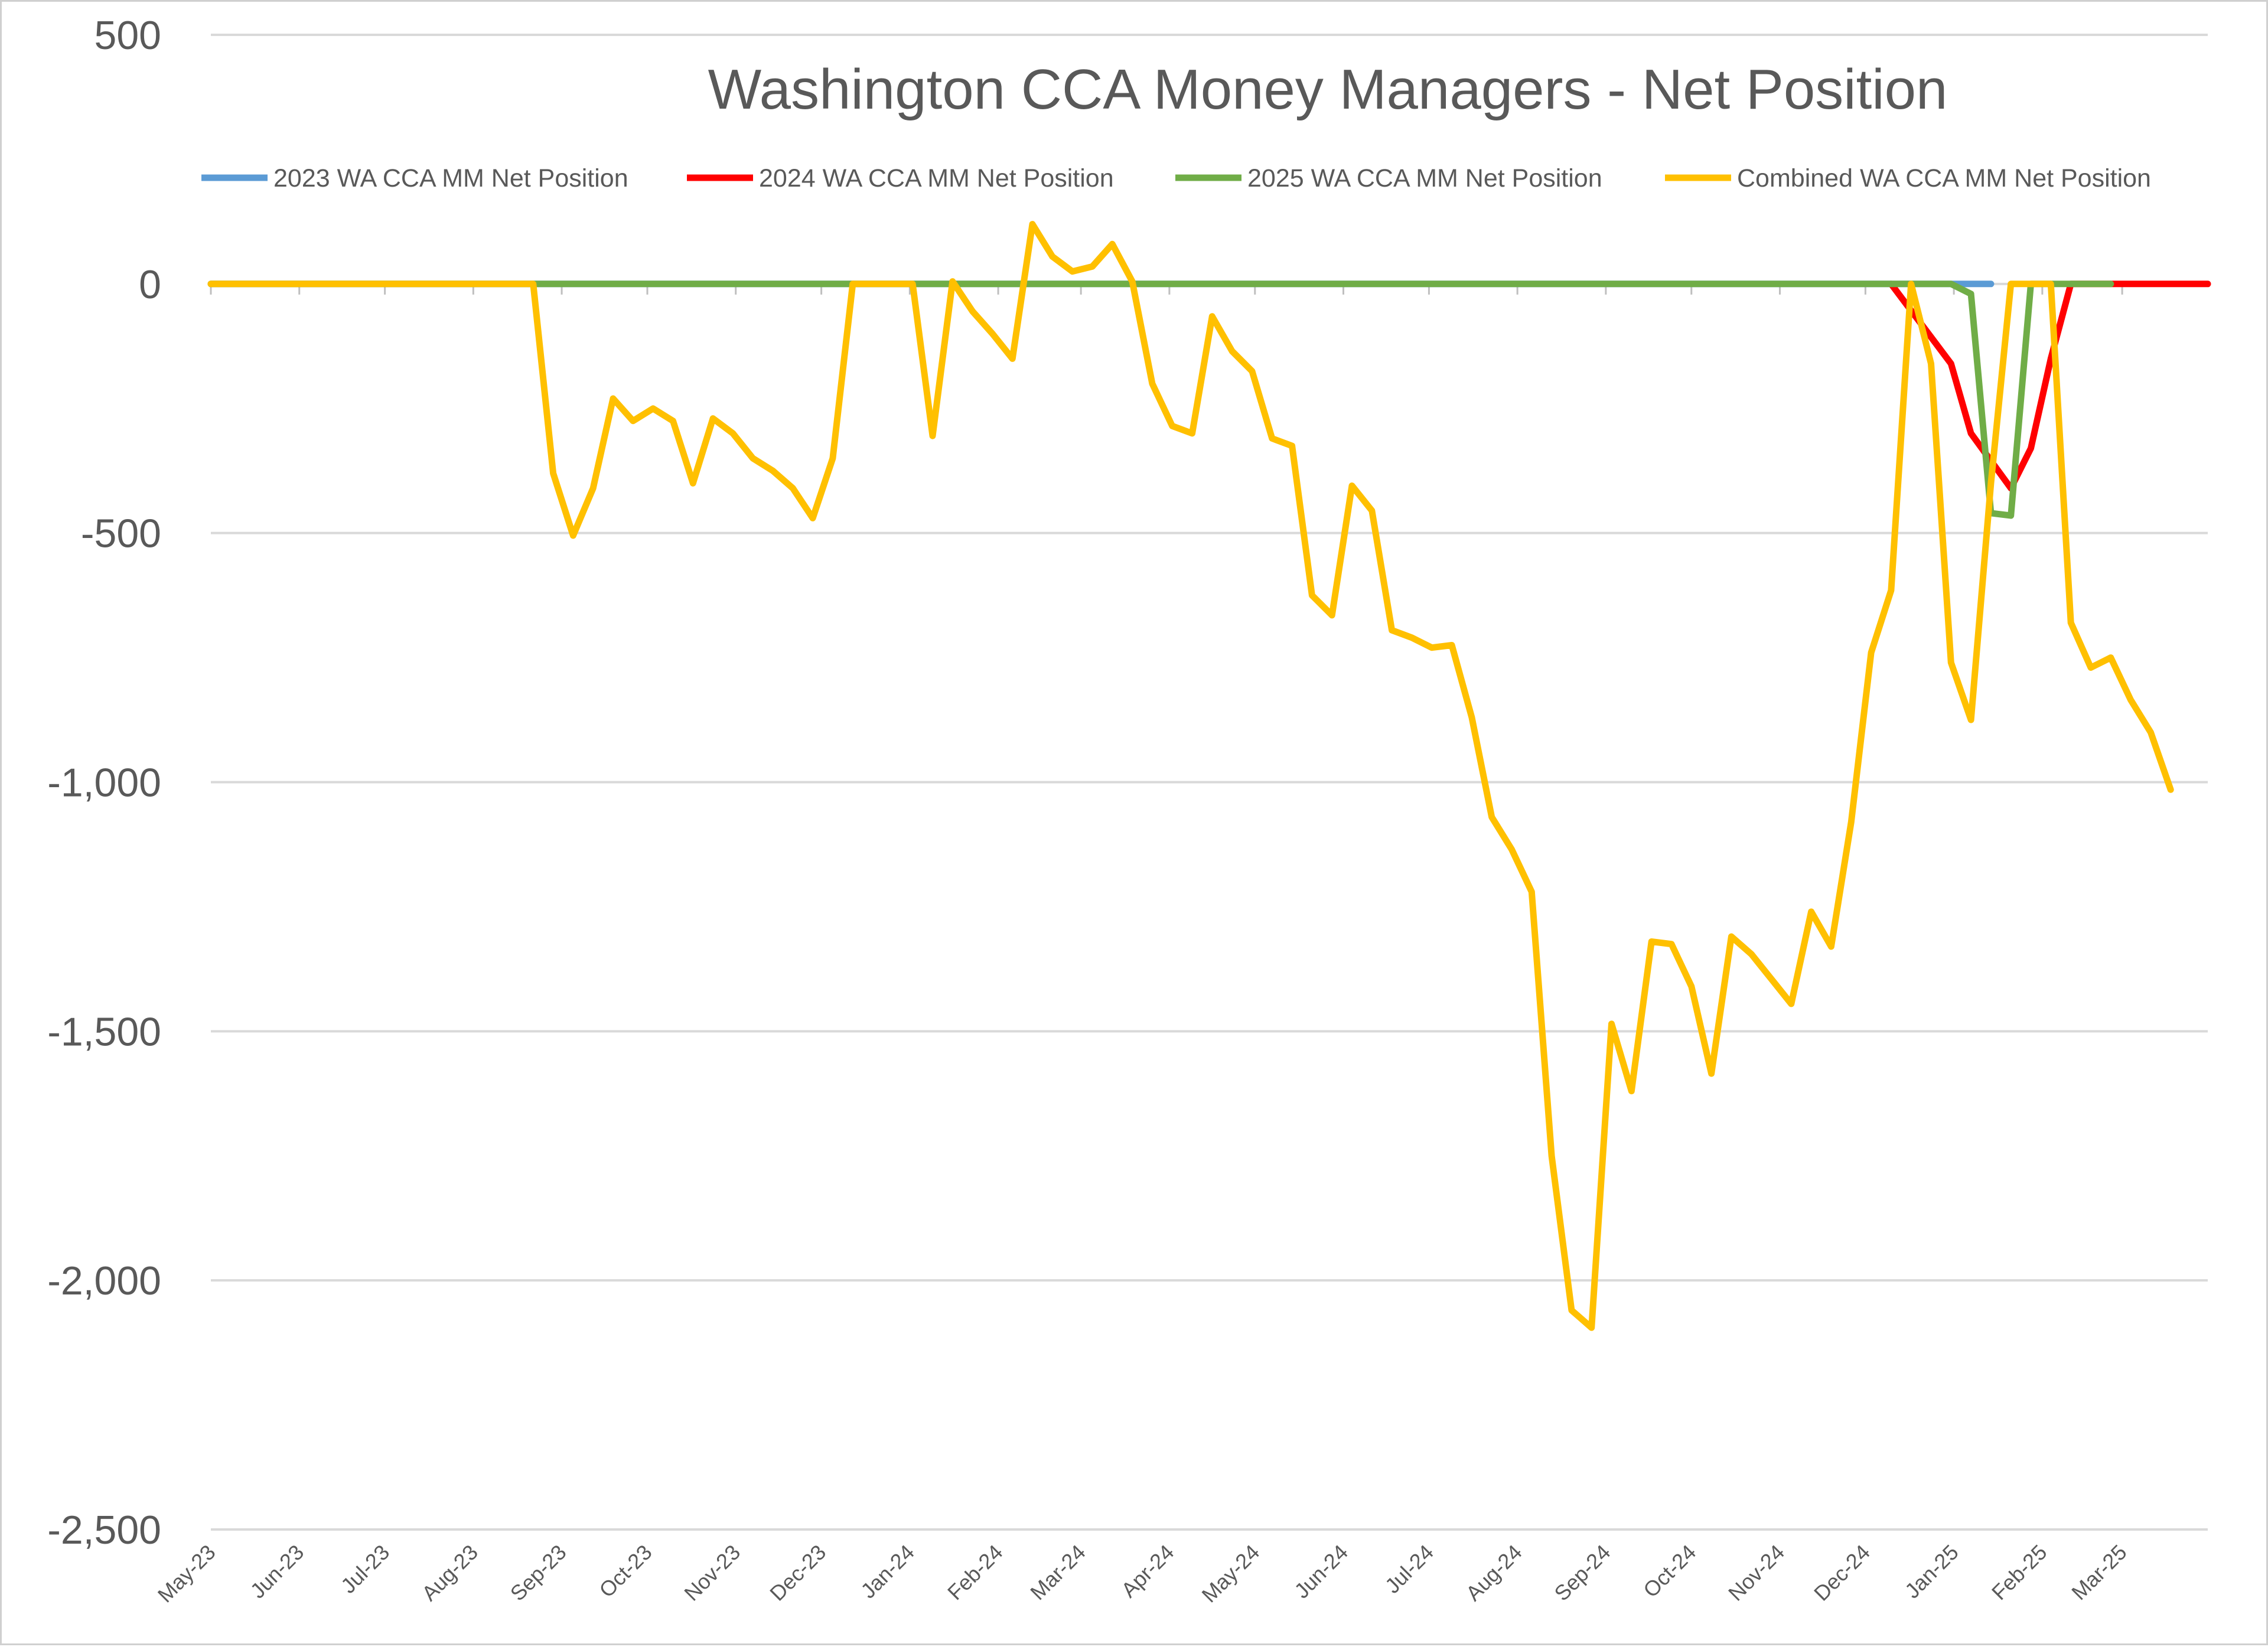  Describe the element at coordinates (887, 1571) in the screenshot. I see `x-tick-label: Jan-24` at that location.